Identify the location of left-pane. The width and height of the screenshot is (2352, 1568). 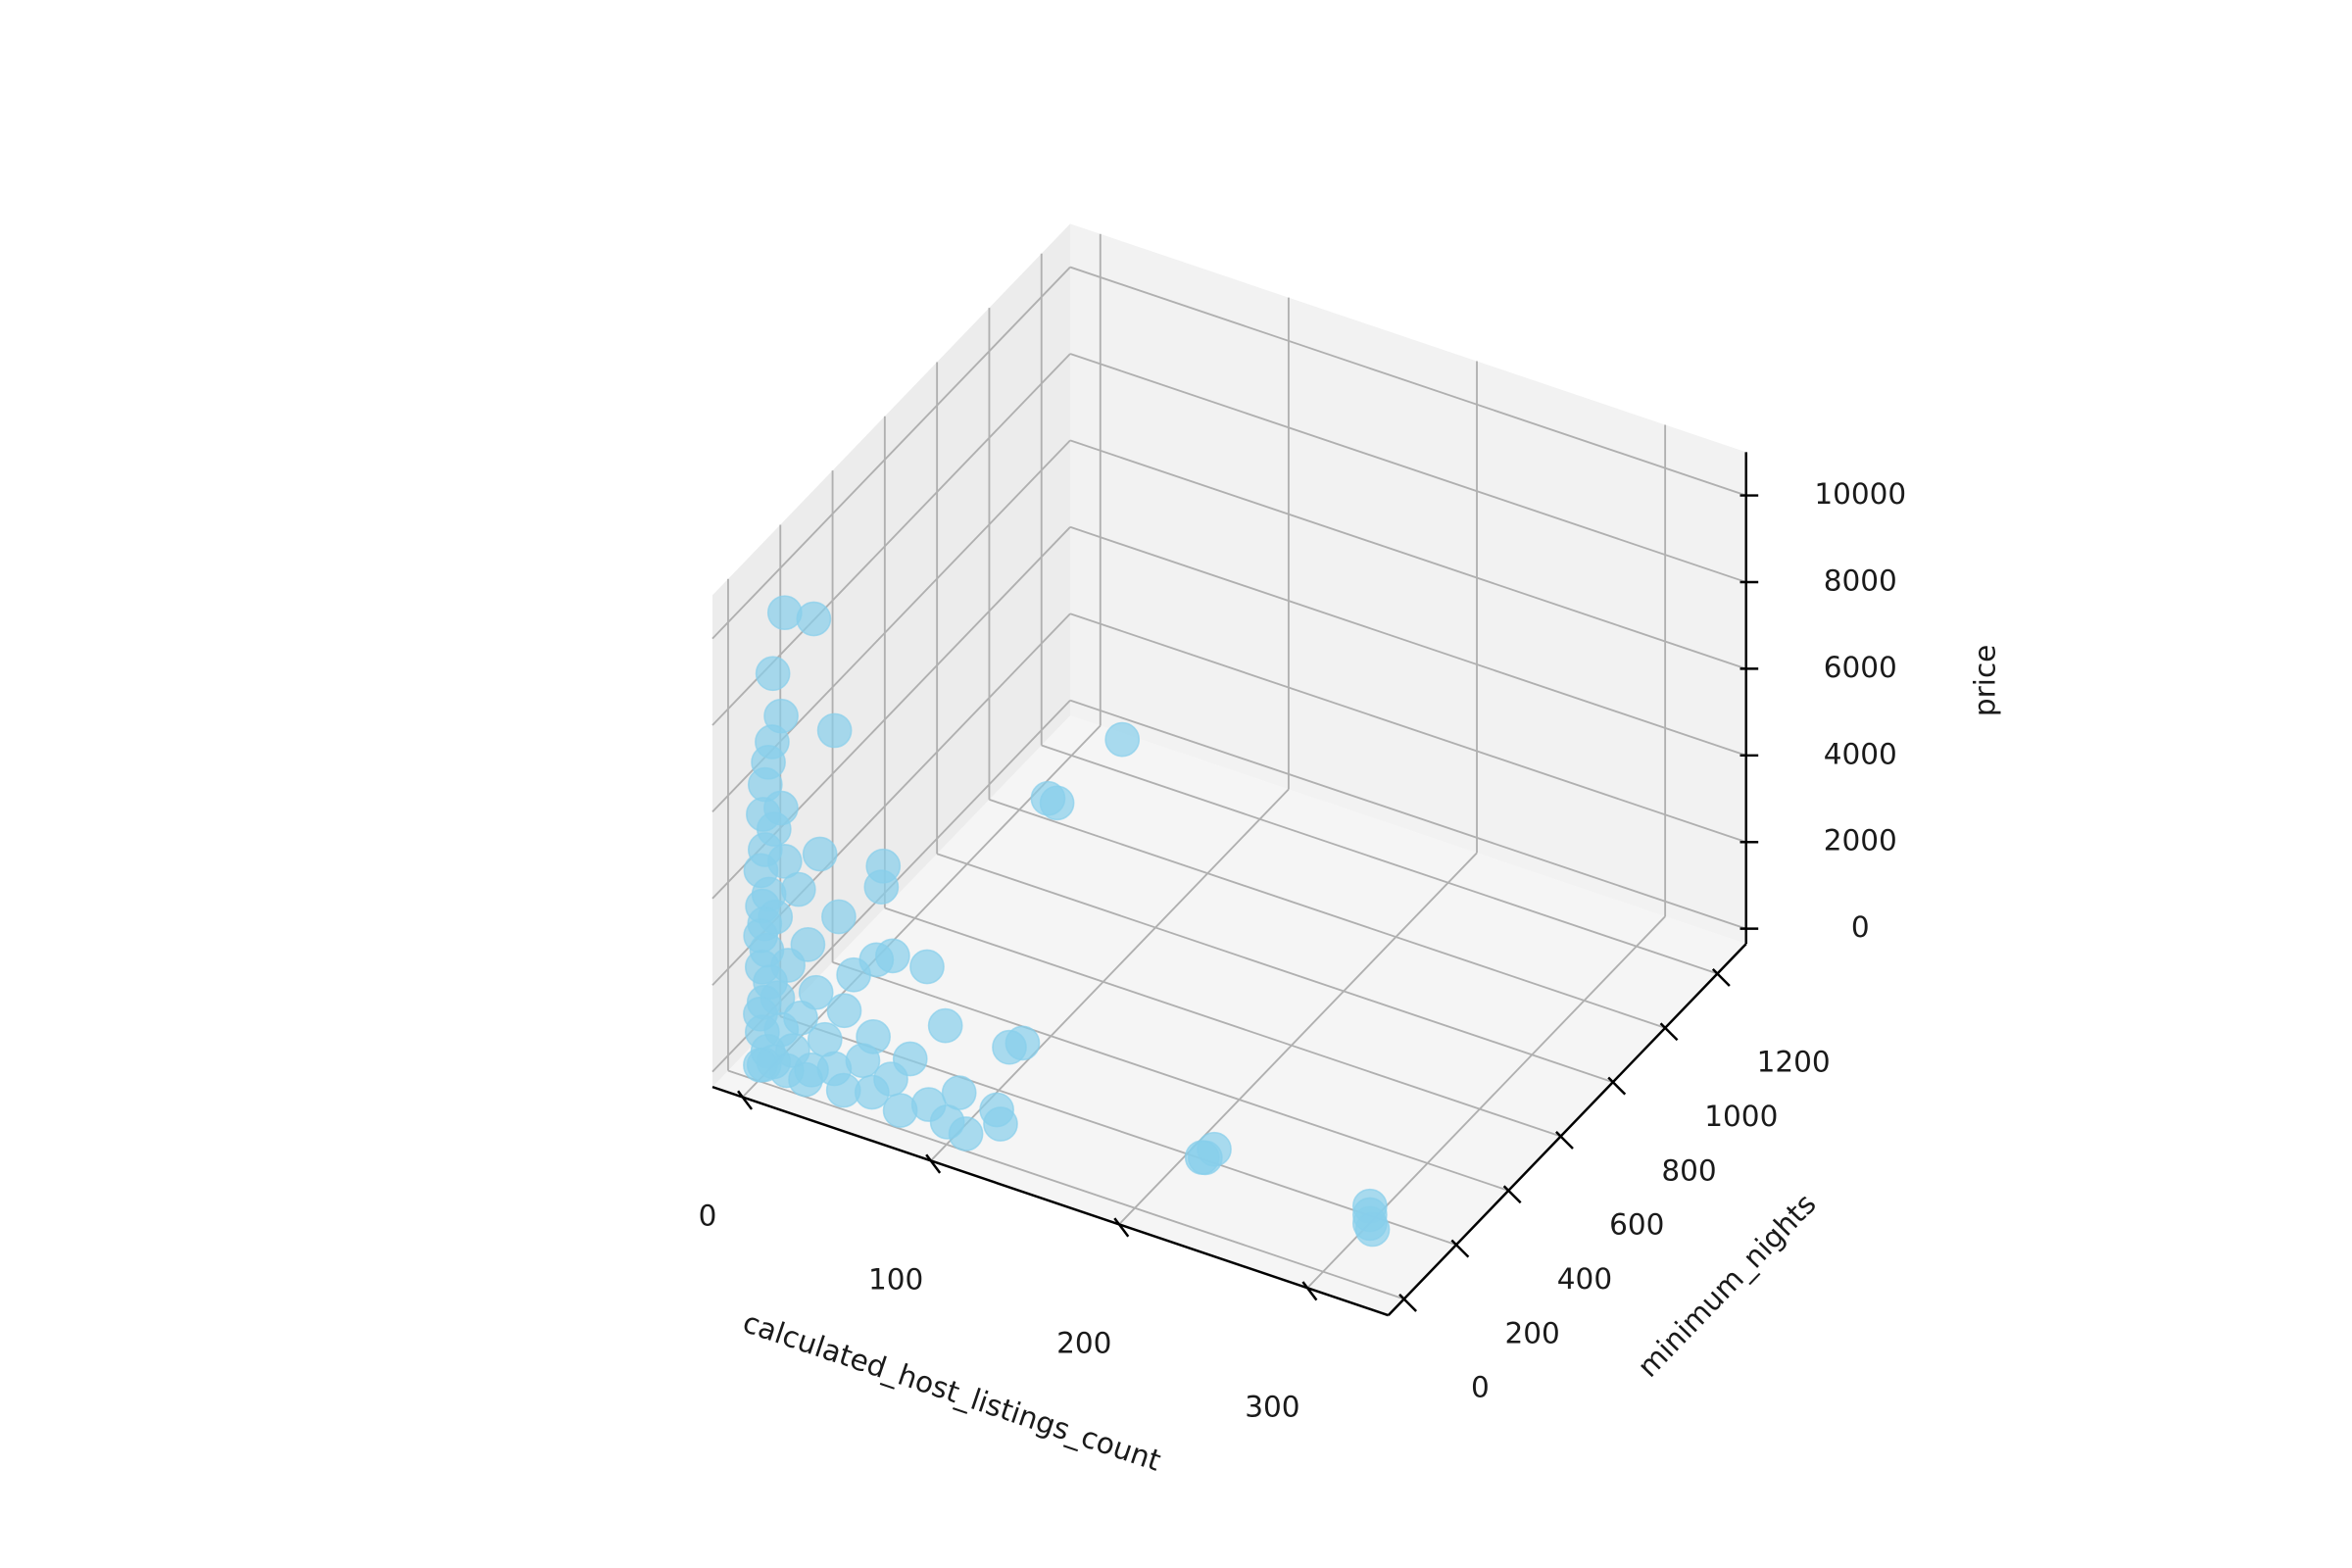
(891, 655).